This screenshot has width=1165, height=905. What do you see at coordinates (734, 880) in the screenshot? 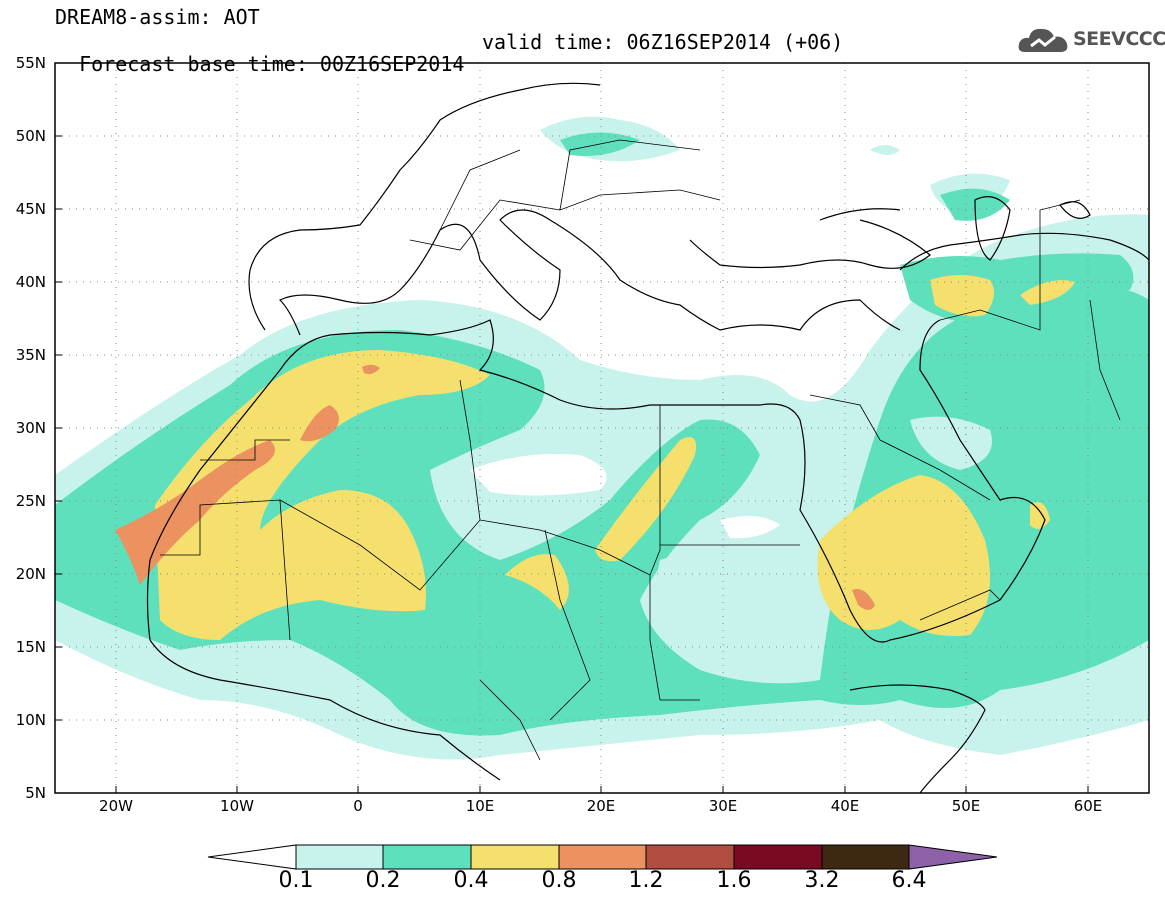
I see `colorbar-label: 1.6` at bounding box center [734, 880].